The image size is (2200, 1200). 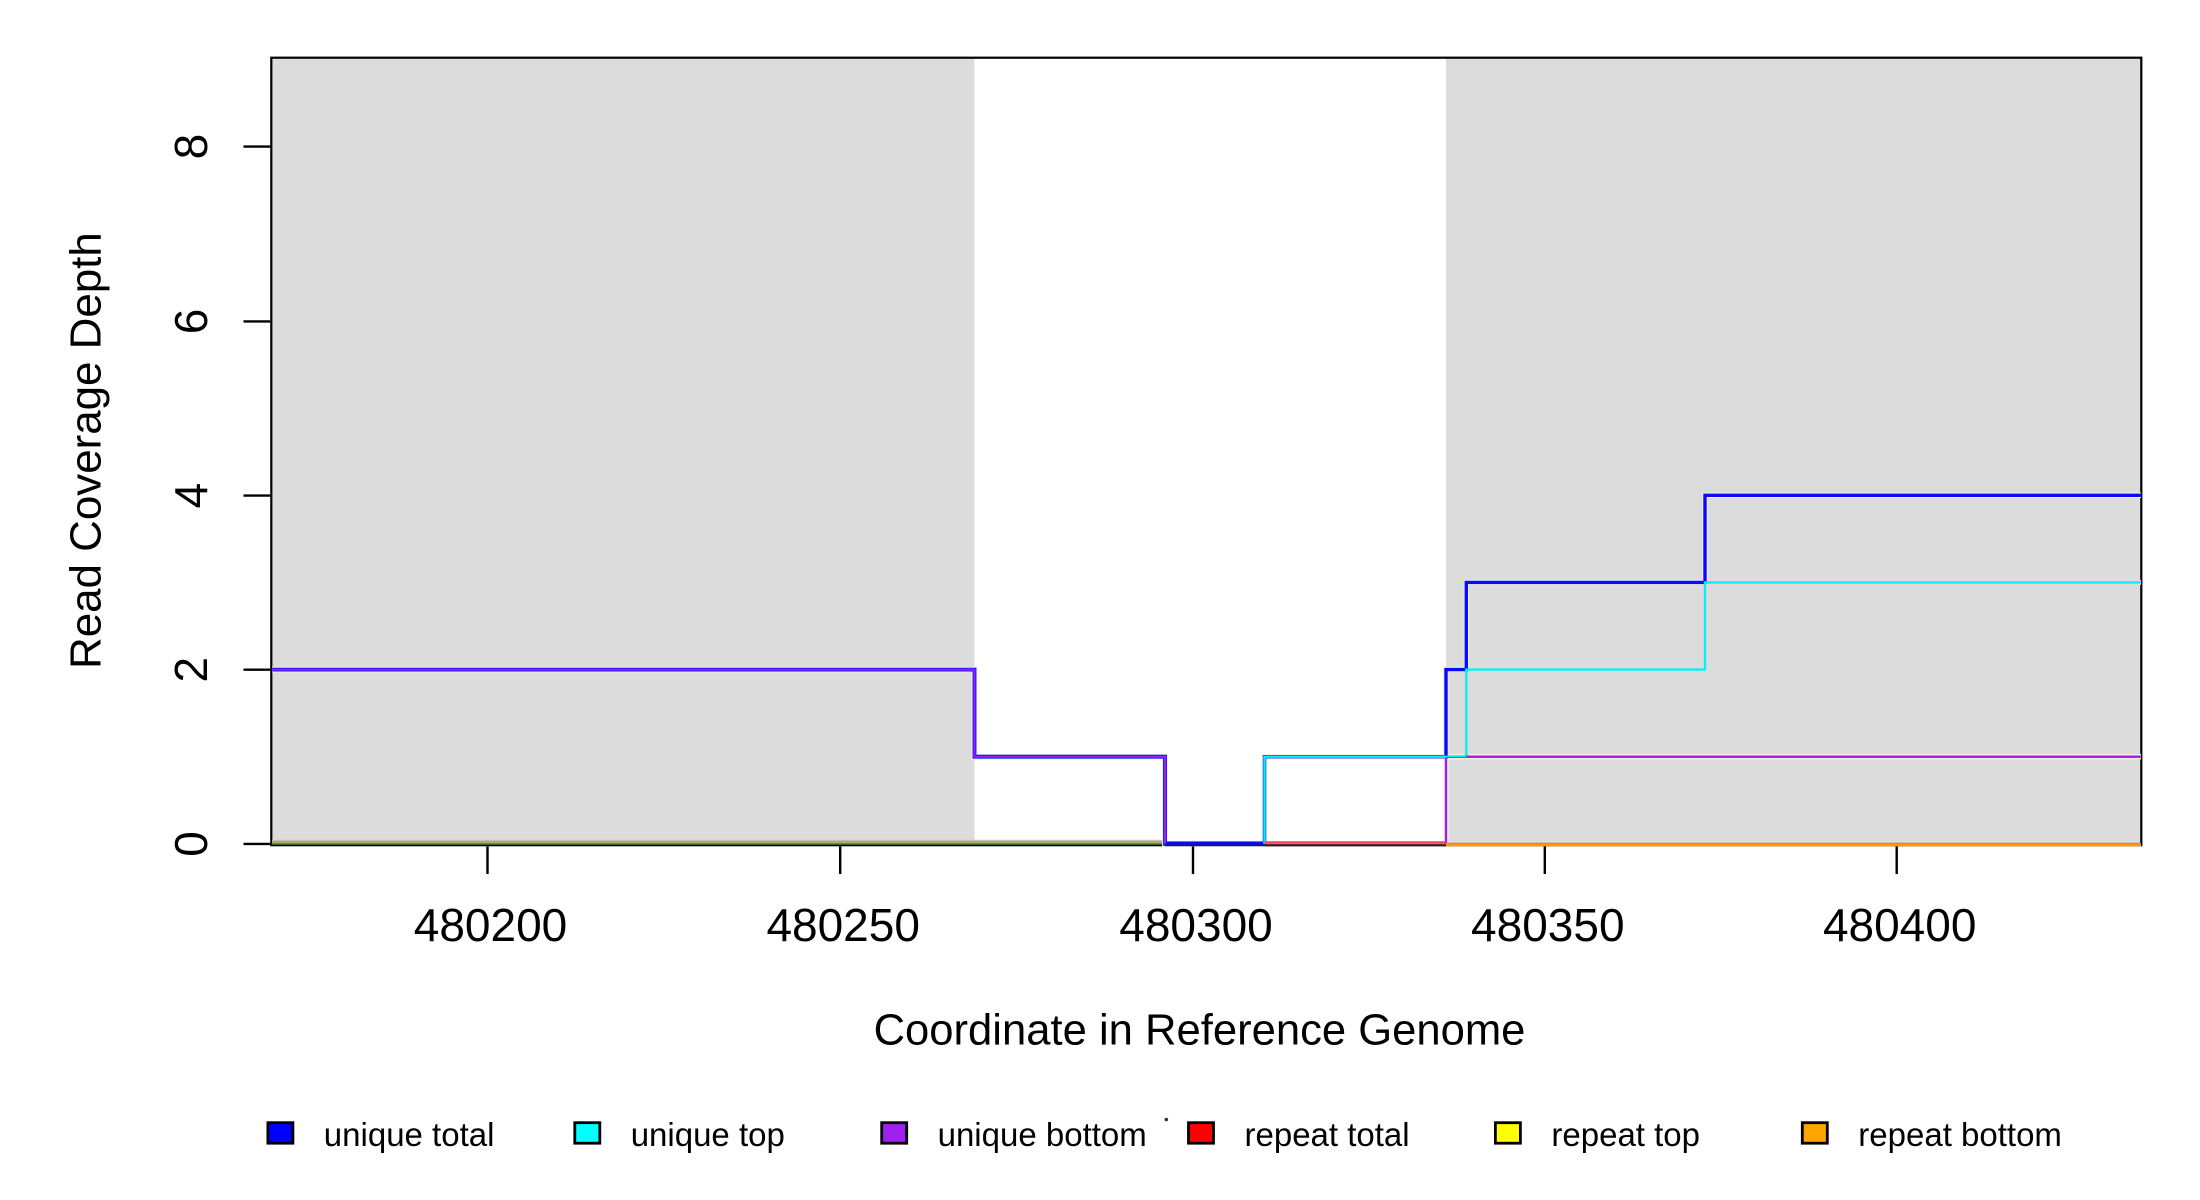 I want to click on svg-text: 480350, so click(x=1548, y=925).